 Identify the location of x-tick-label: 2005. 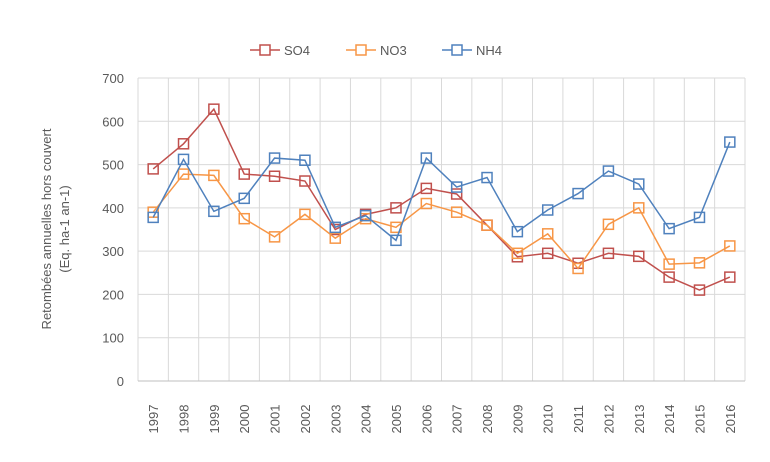
(396, 419).